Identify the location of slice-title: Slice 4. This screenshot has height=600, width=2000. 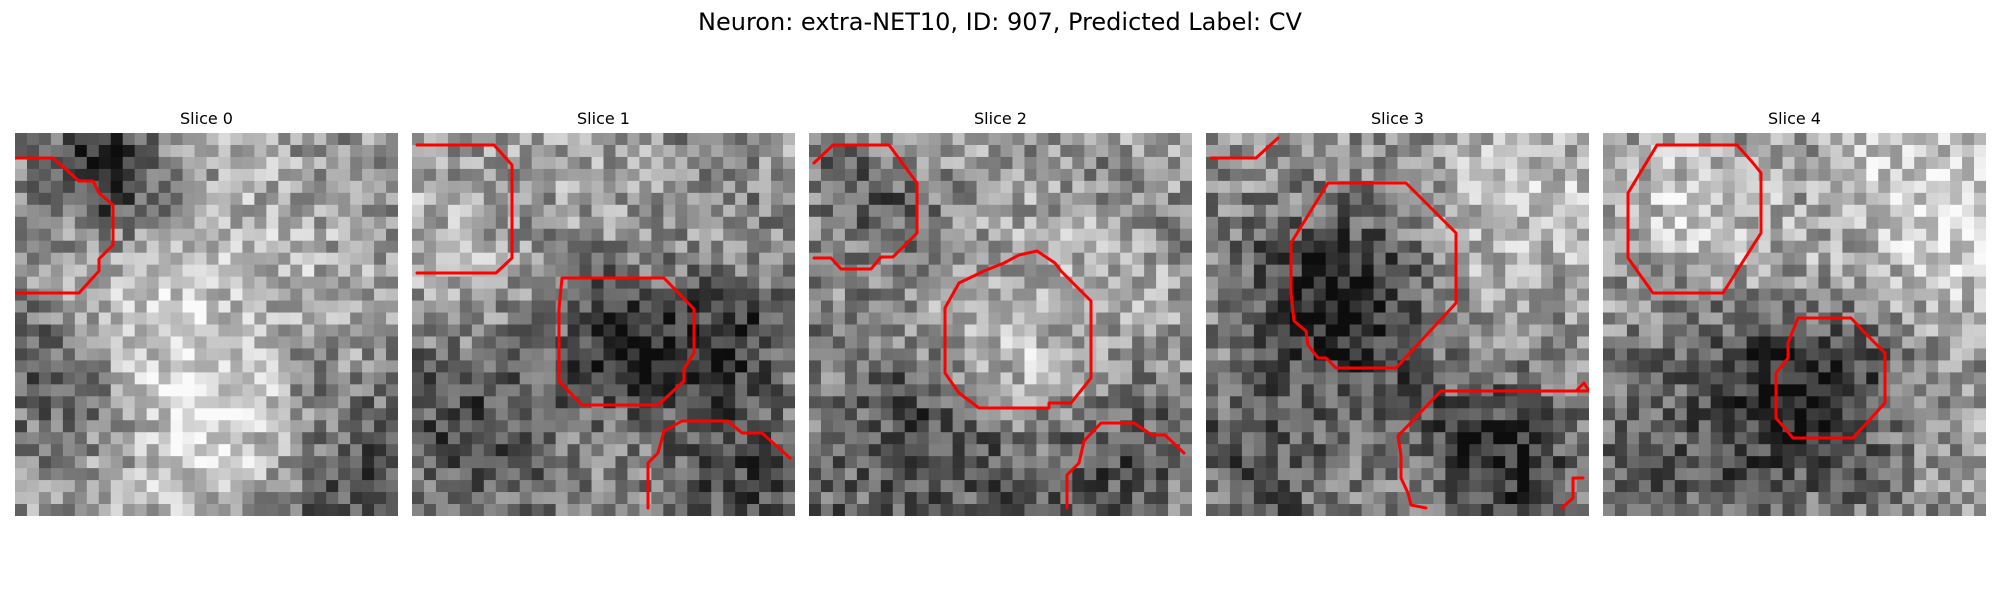
(1794, 118).